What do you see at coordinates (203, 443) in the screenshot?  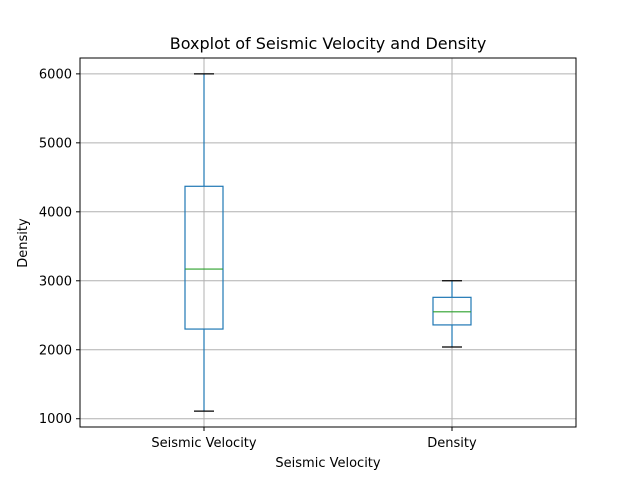 I see `x-tick-label: Seismic Velocity` at bounding box center [203, 443].